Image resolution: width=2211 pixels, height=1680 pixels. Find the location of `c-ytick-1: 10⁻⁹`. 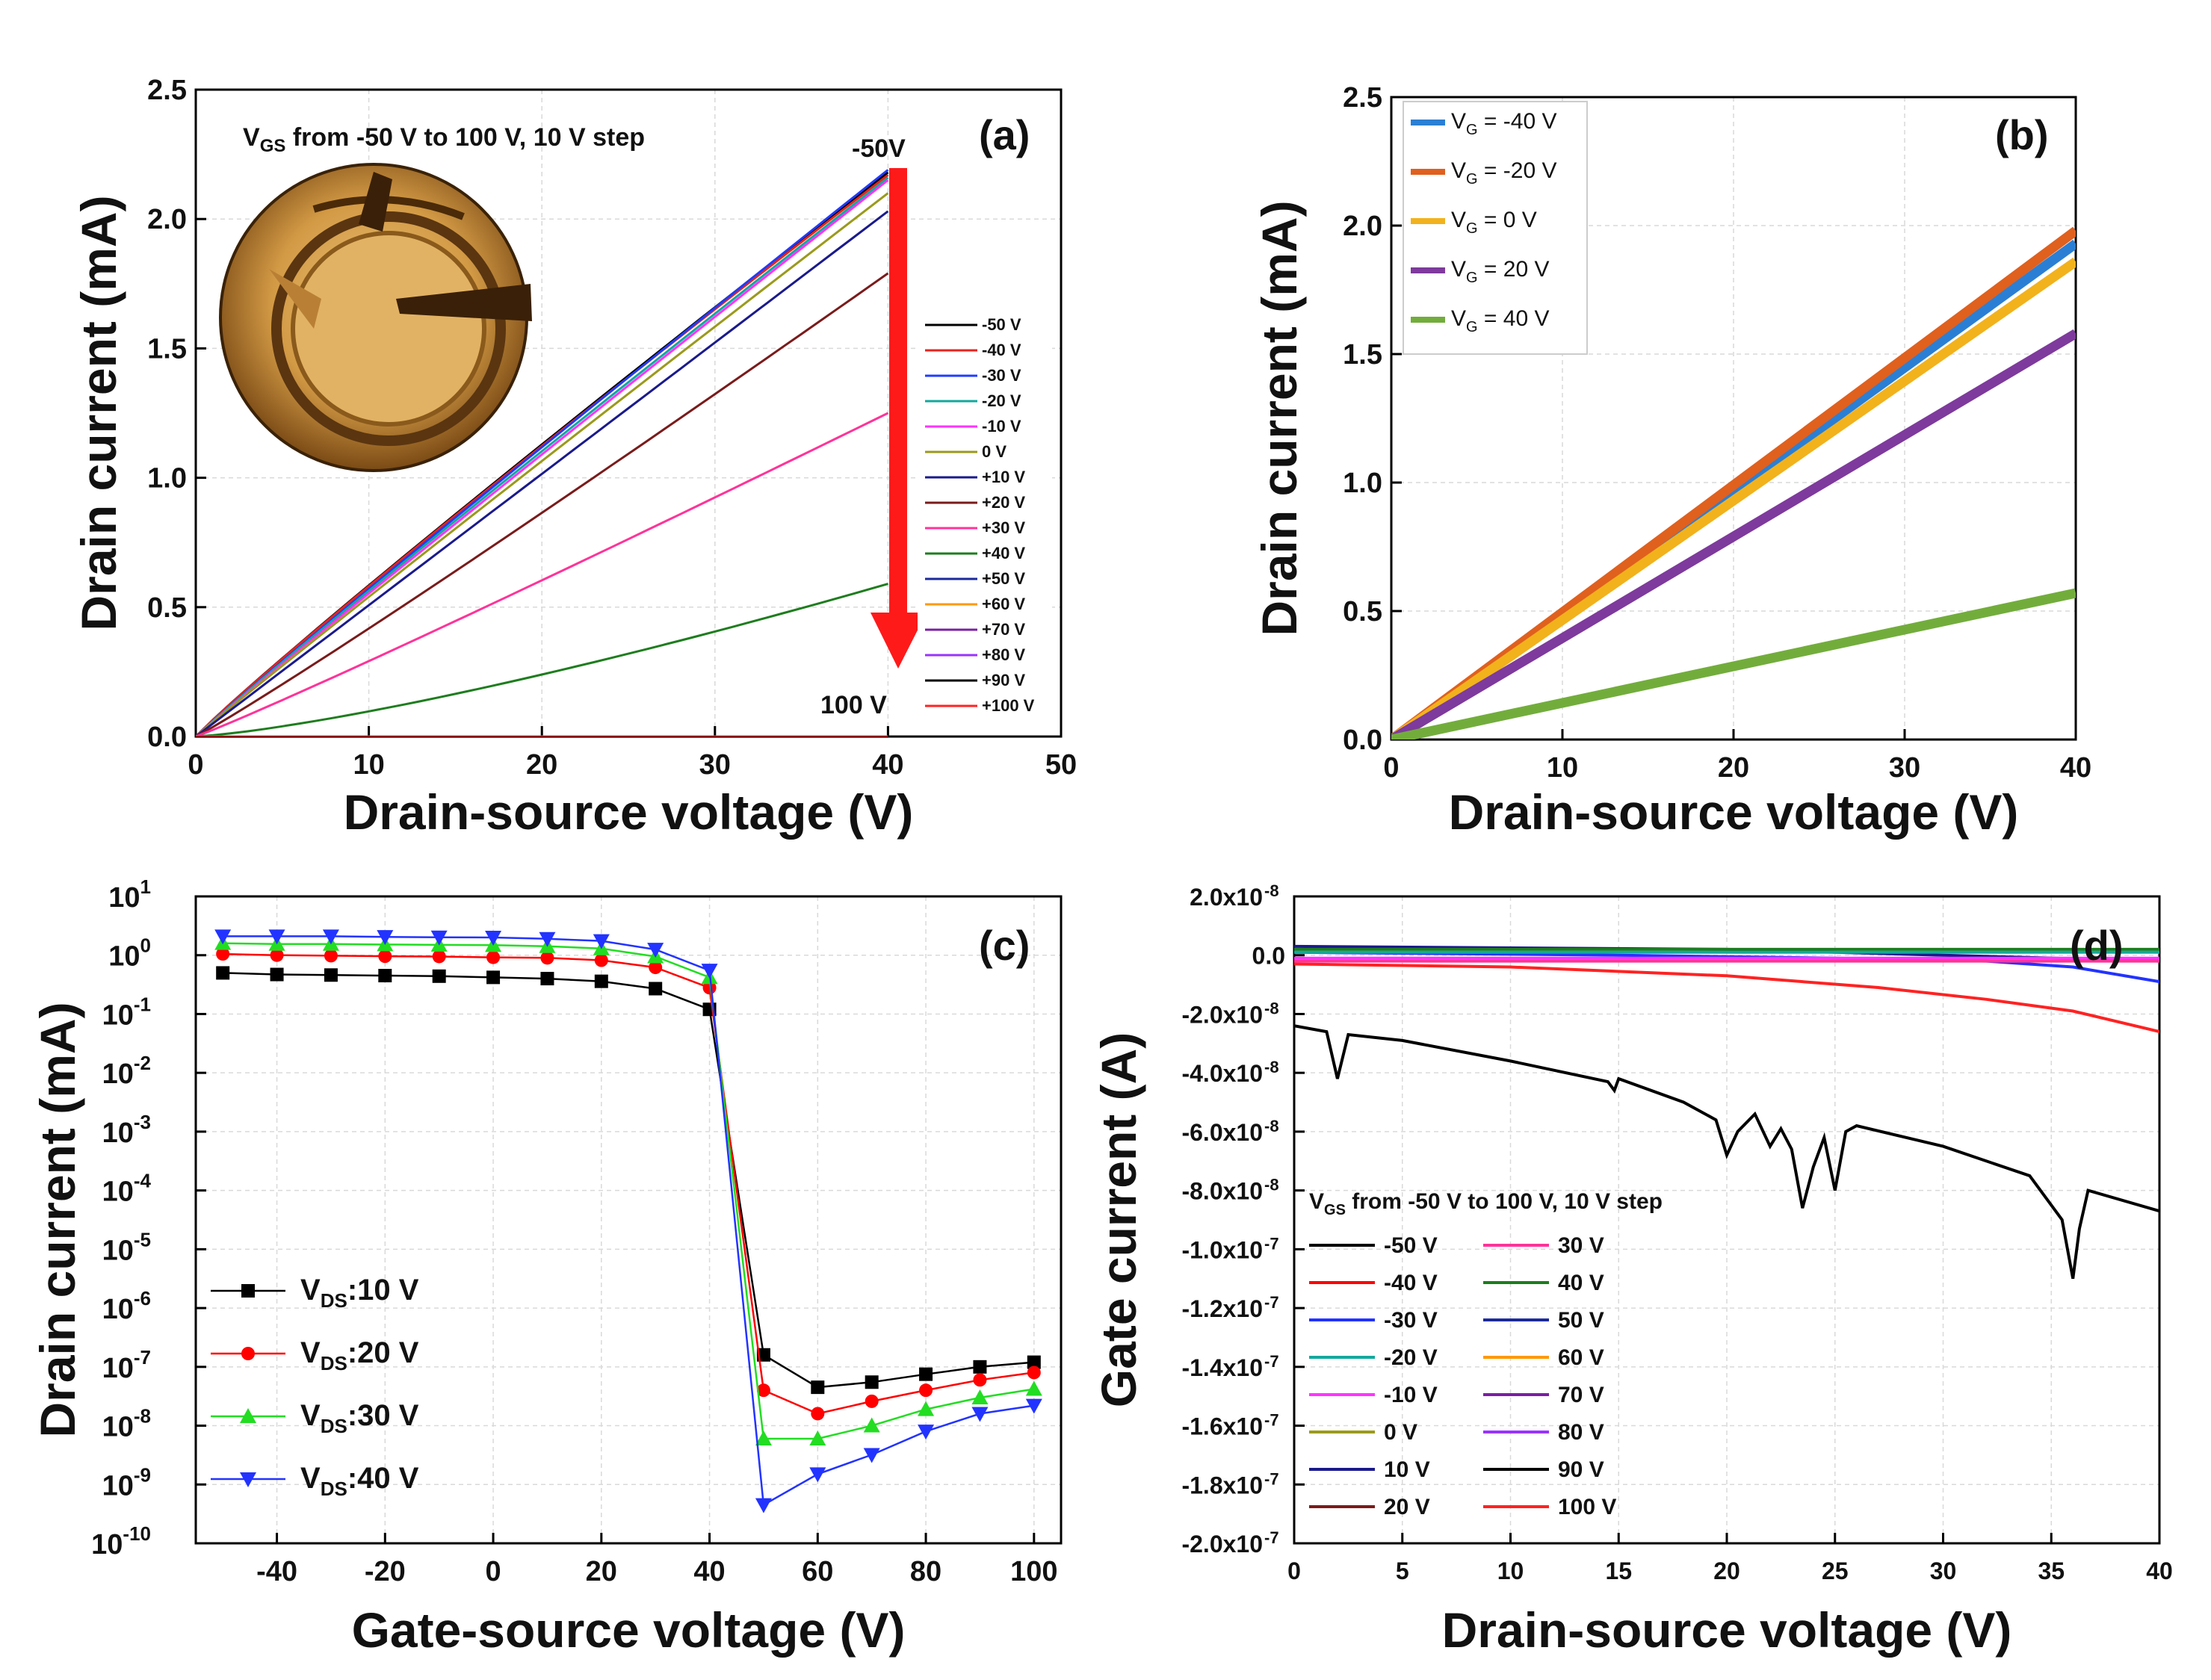

c-ytick-1: 10⁻⁹ is located at coordinates (126, 1482).